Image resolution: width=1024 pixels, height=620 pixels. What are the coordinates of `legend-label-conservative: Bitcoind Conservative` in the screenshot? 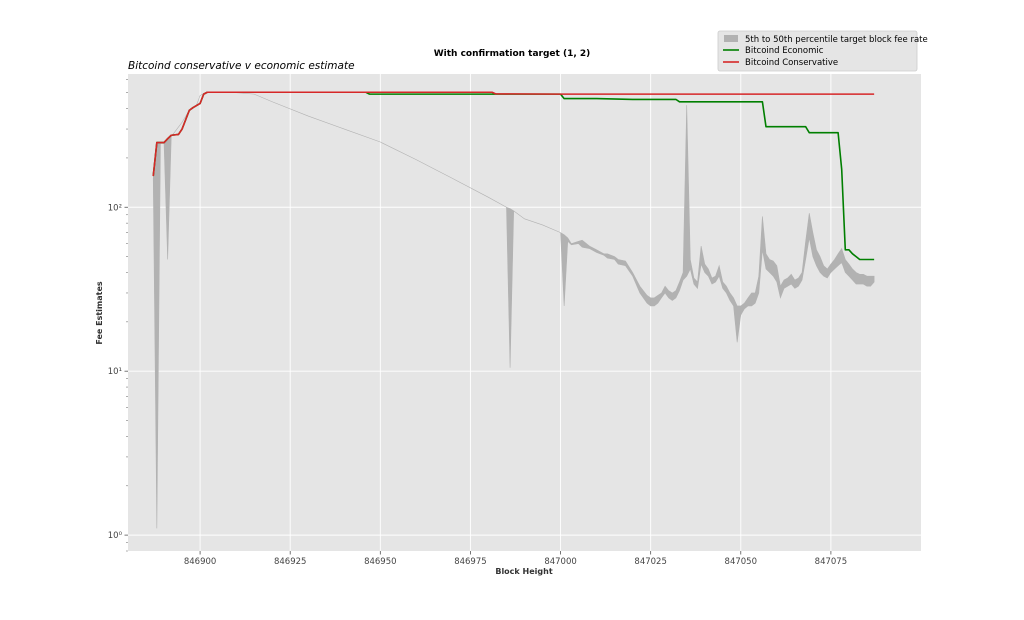 It's located at (791, 63).